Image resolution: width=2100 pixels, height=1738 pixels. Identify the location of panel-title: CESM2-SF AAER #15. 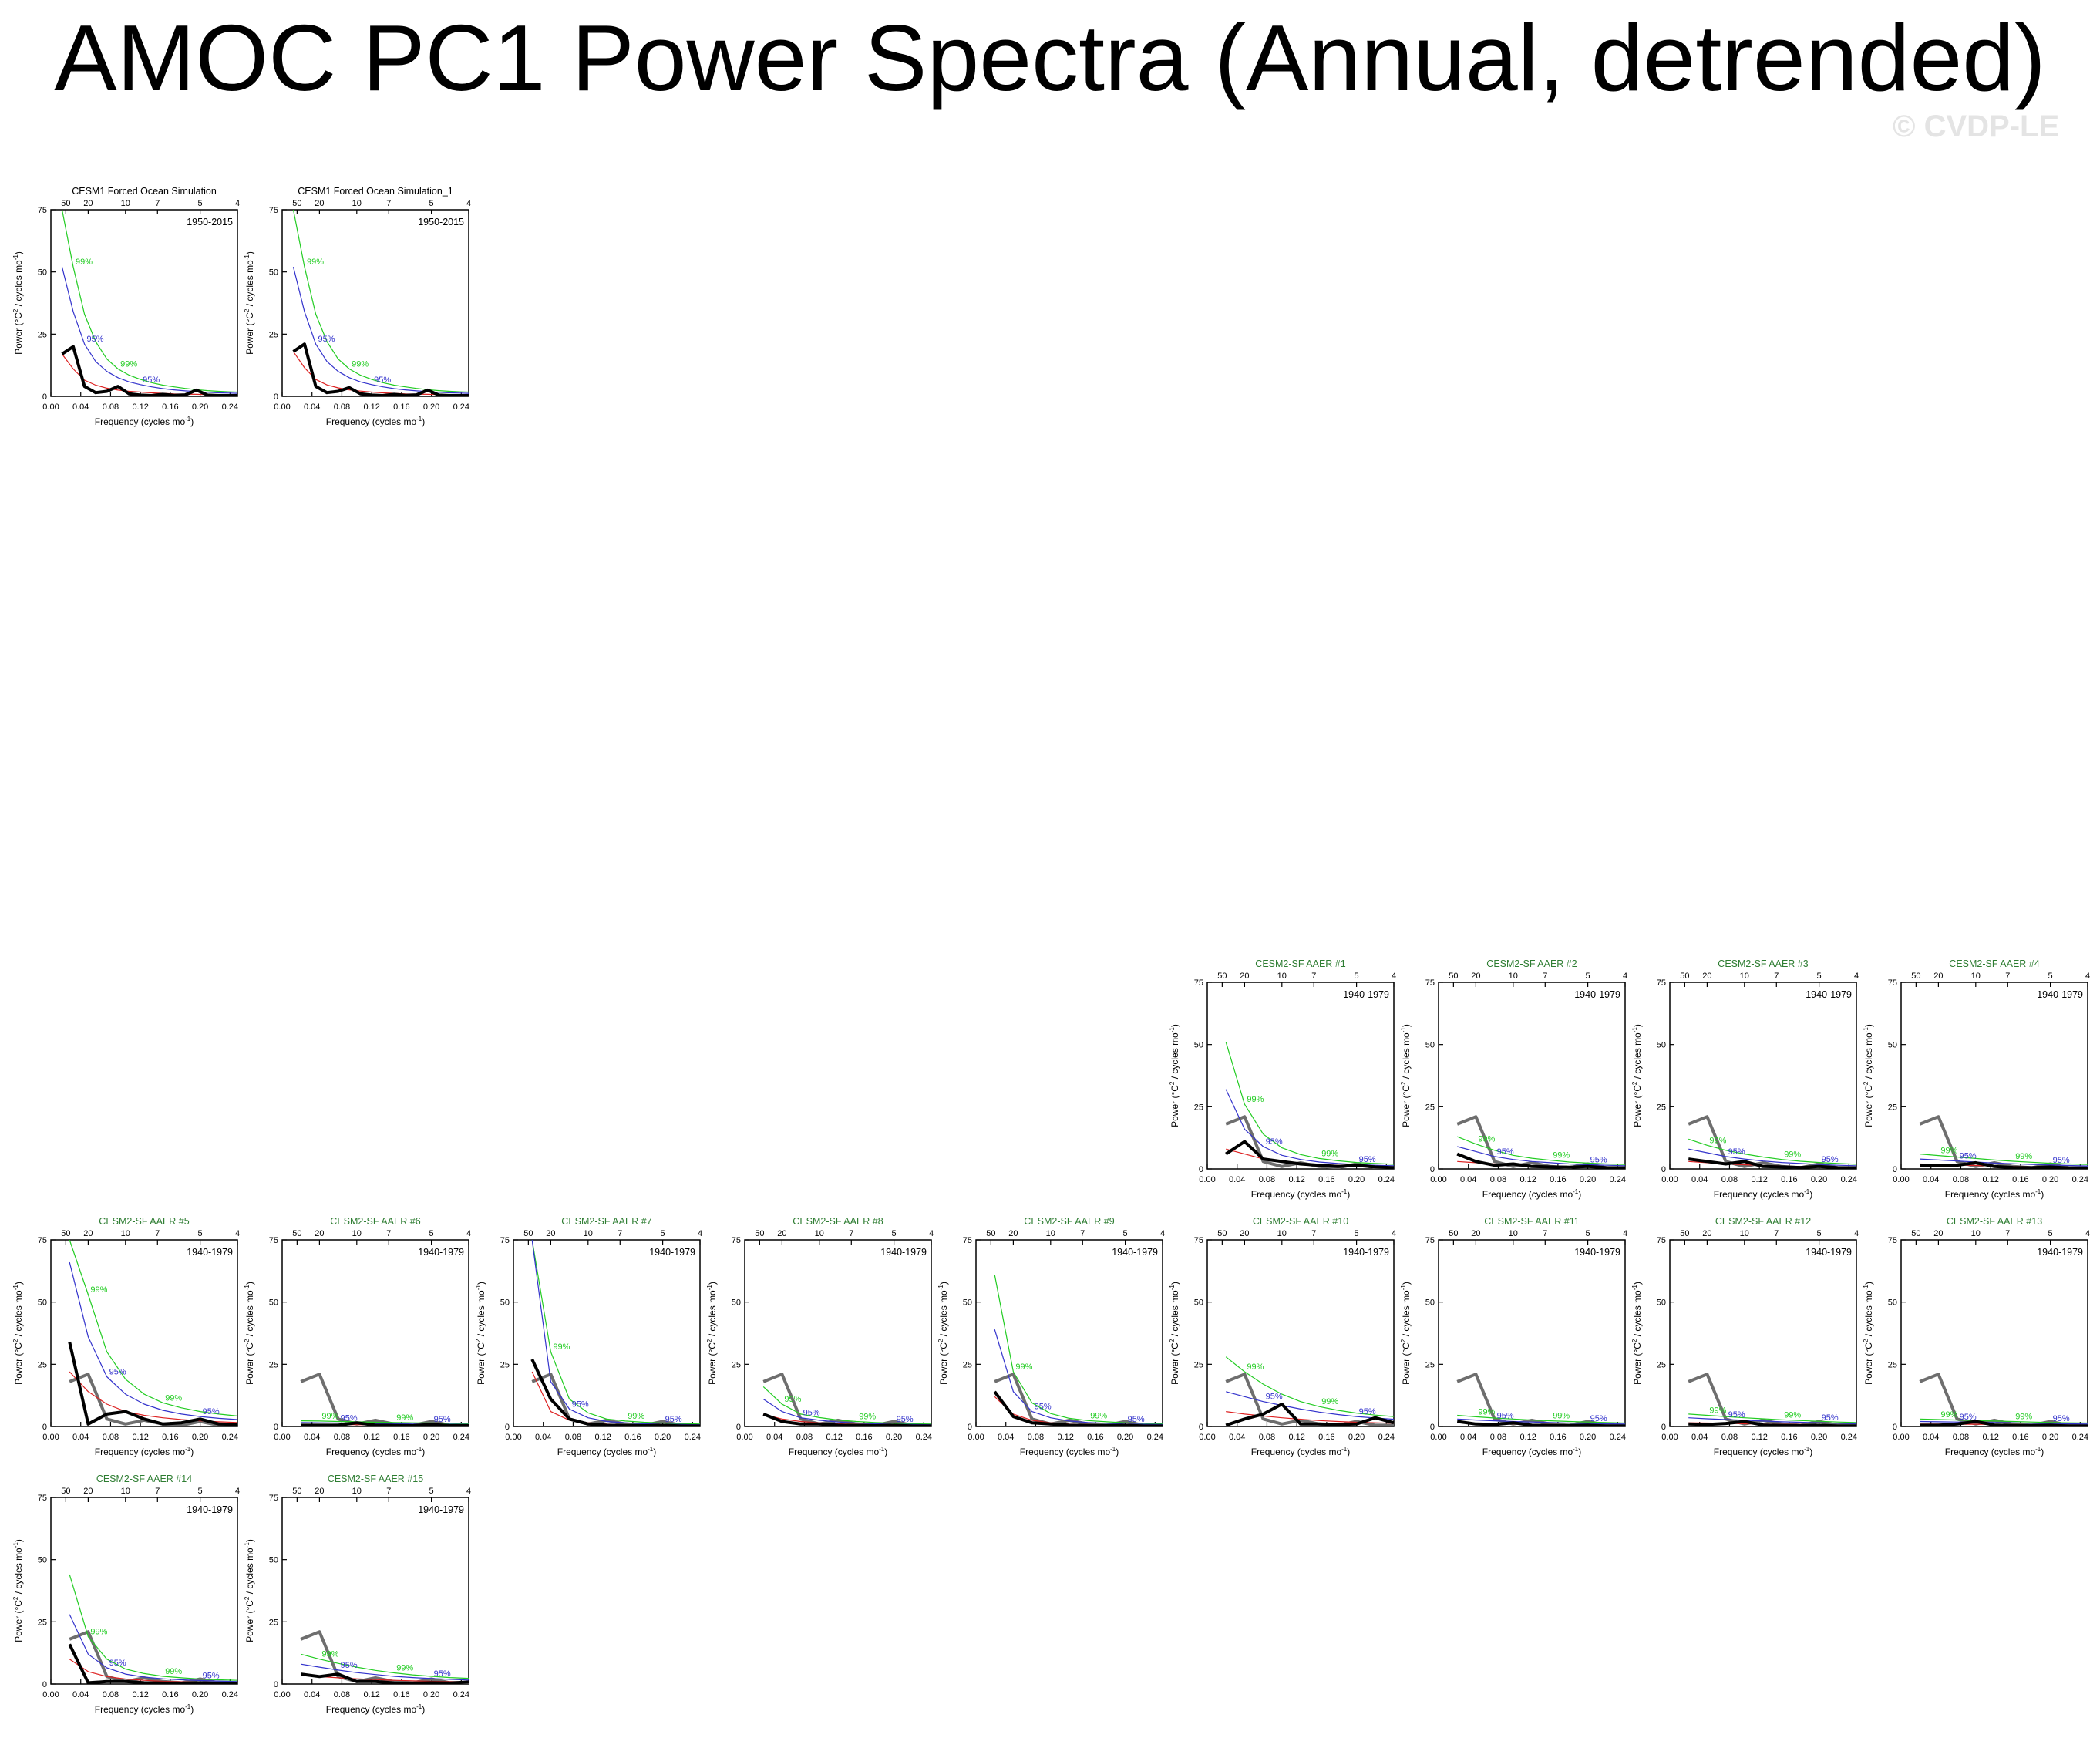
(375, 1479).